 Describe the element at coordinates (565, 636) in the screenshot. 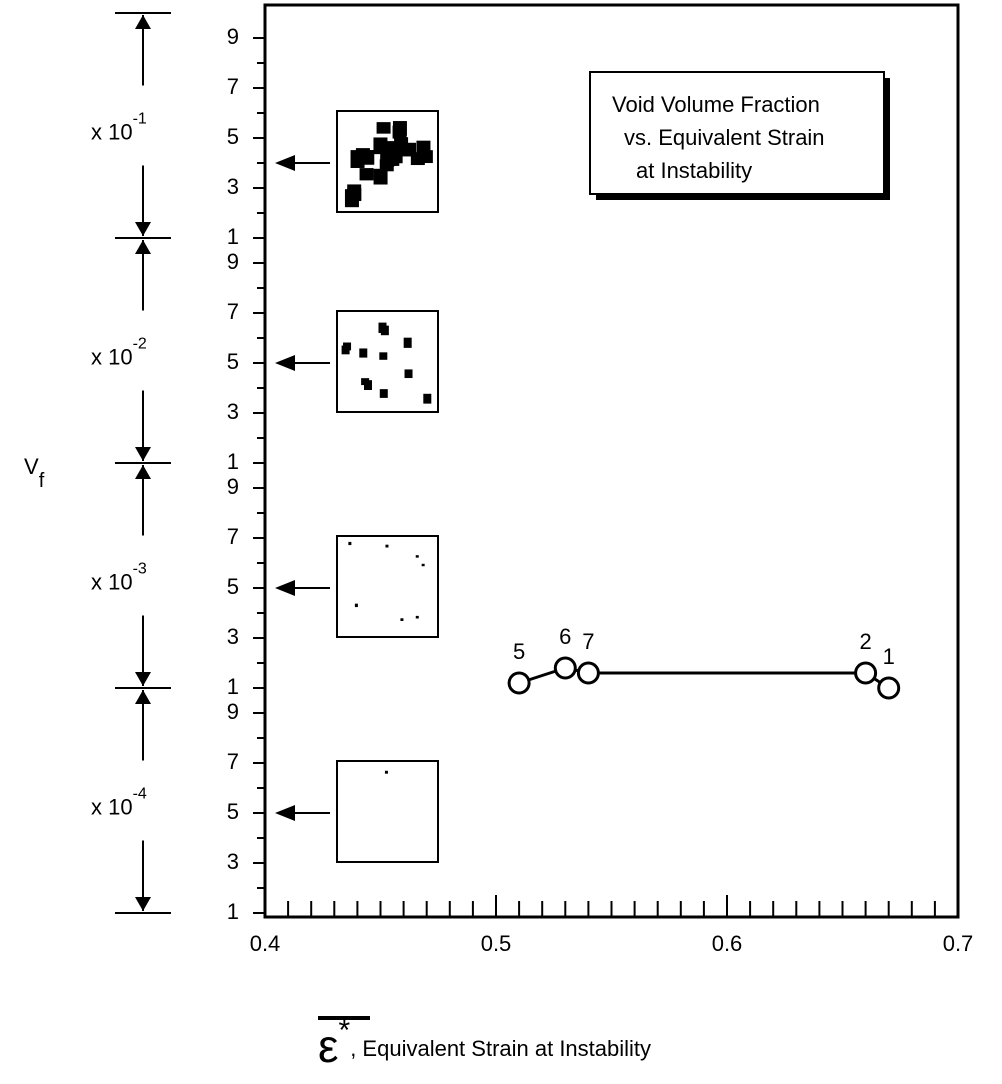

I see `point-label: 6` at that location.